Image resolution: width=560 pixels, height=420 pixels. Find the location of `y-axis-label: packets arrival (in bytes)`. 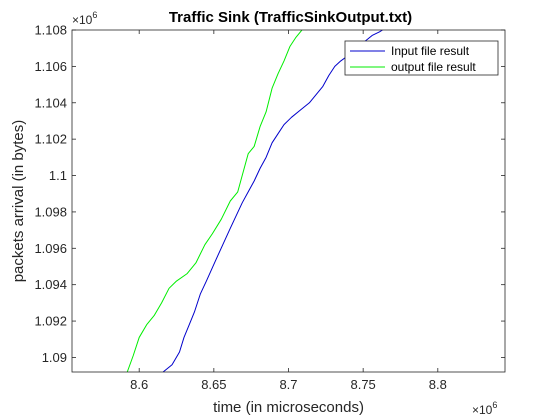

y-axis-label: packets arrival (in bytes) is located at coordinates (18, 201).